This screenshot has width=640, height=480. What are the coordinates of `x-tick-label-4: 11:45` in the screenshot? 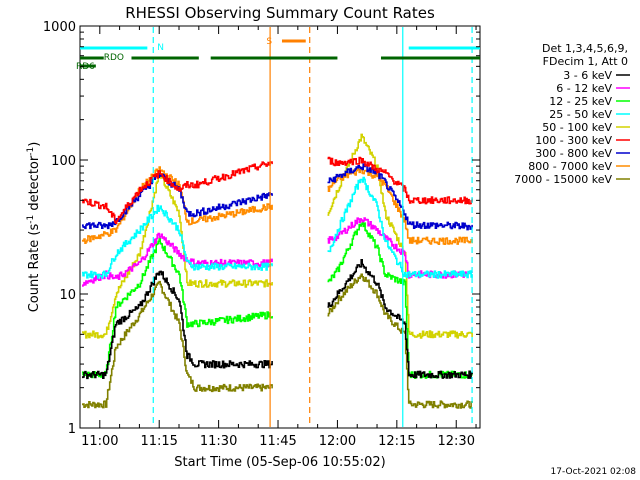 It's located at (277, 441).